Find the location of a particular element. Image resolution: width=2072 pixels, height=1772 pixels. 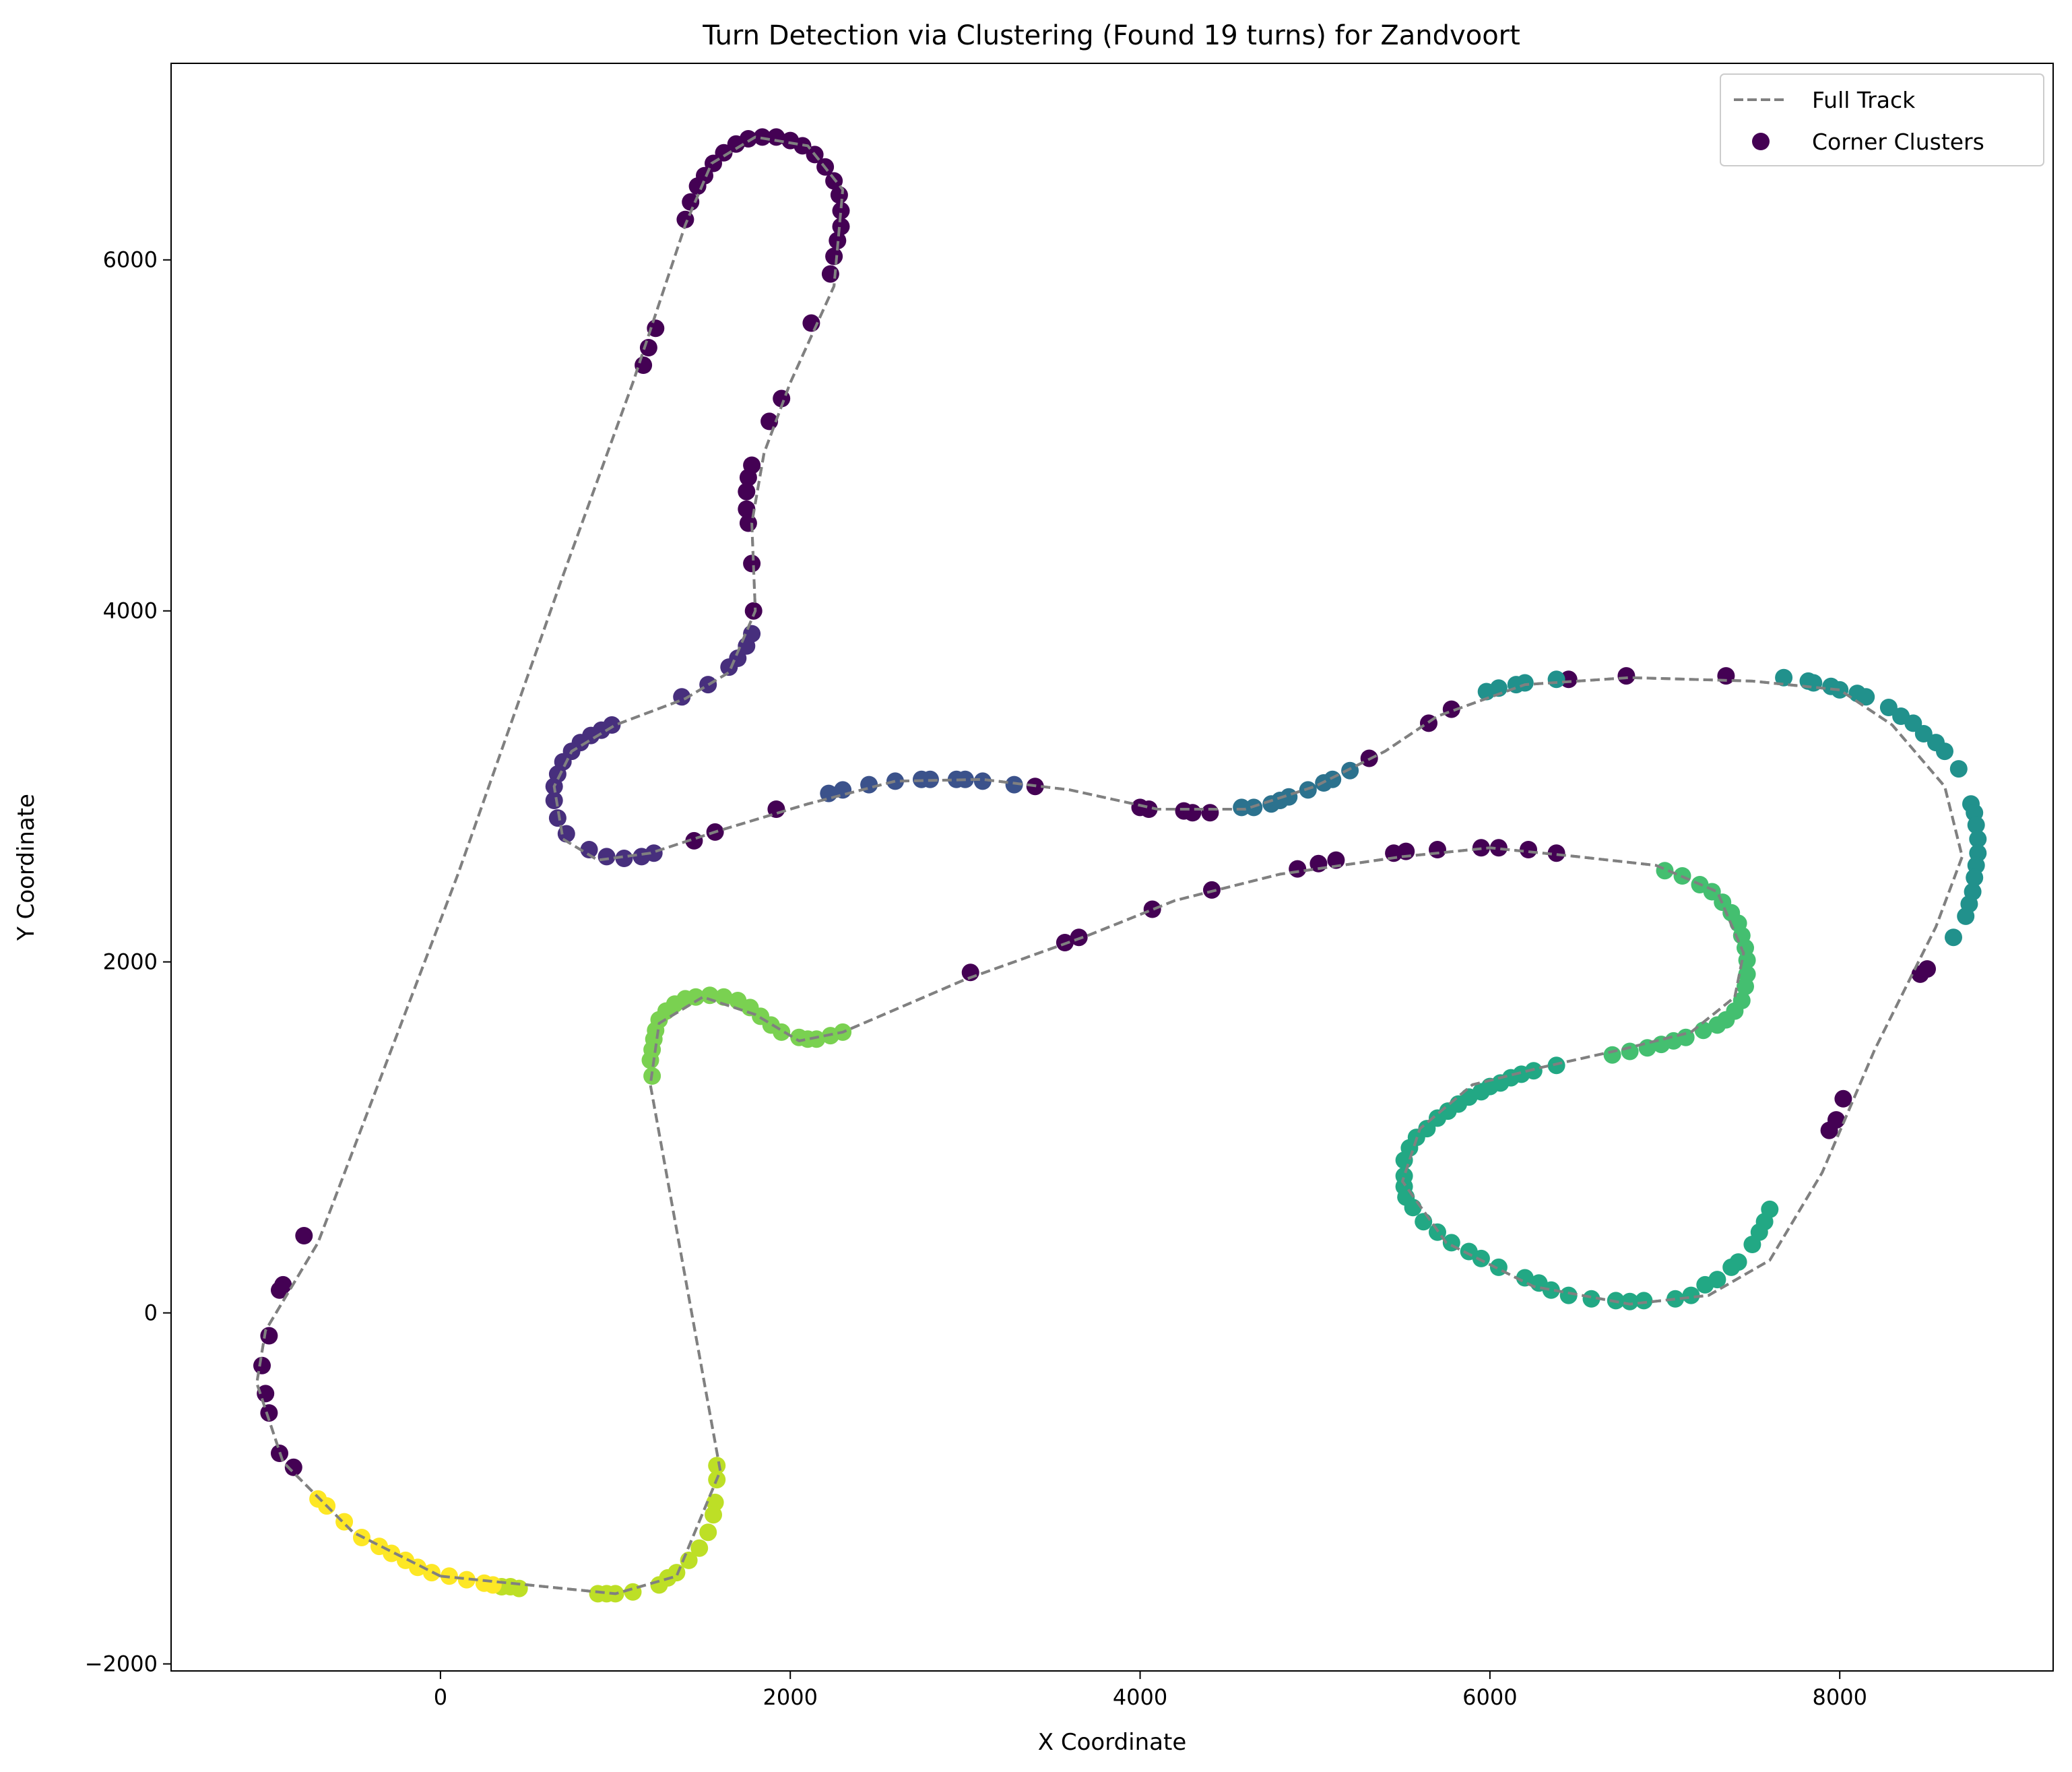

y-tick-label: 0 is located at coordinates (151, 1313).